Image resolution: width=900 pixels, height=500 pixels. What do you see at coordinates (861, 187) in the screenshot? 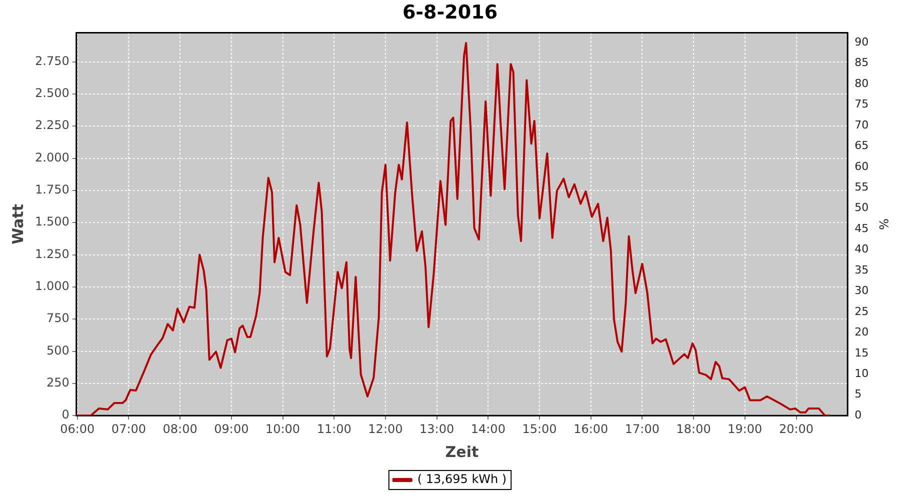
I see `y2-tick-label: 55` at bounding box center [861, 187].